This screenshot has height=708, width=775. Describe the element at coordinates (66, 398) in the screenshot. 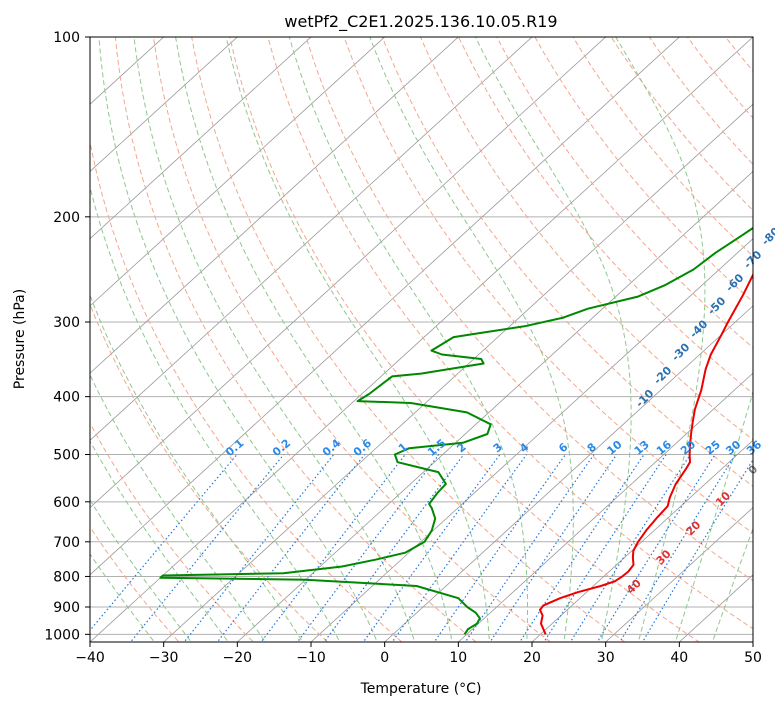

I see `y-tick-label: 400` at that location.